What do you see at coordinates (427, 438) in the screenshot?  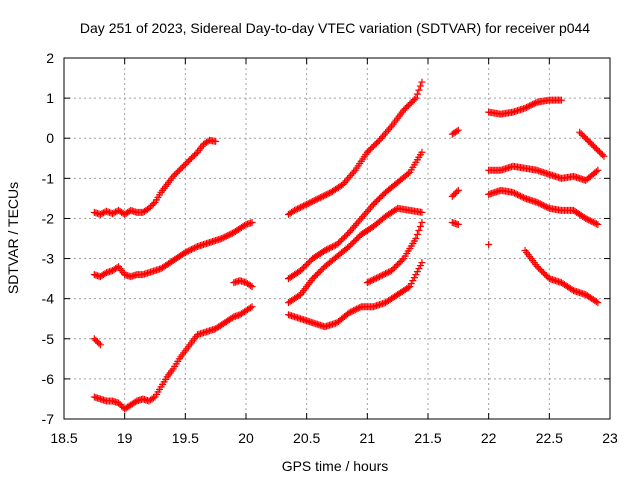 I see `x-tick-label: 21.5` at bounding box center [427, 438].